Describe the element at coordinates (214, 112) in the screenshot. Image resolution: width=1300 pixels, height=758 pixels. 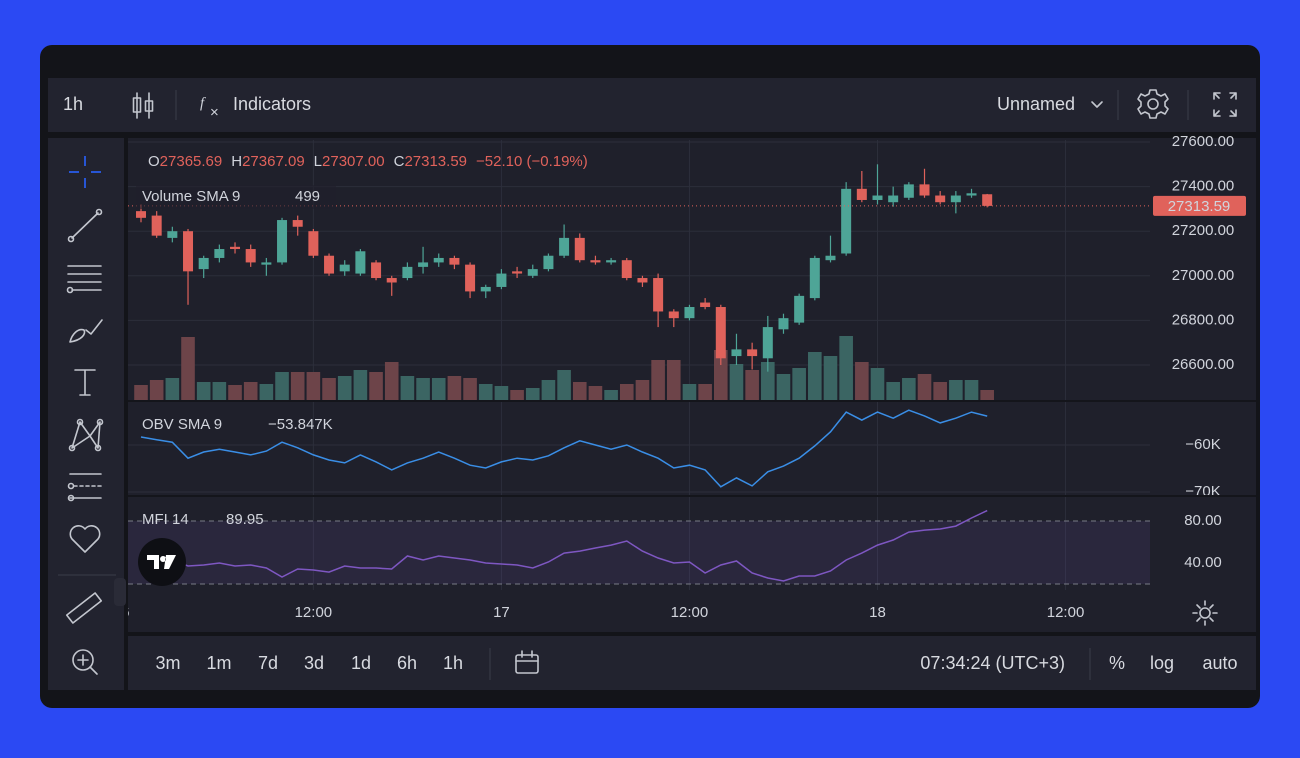
I see `fx-icon-sub: ×` at that location.